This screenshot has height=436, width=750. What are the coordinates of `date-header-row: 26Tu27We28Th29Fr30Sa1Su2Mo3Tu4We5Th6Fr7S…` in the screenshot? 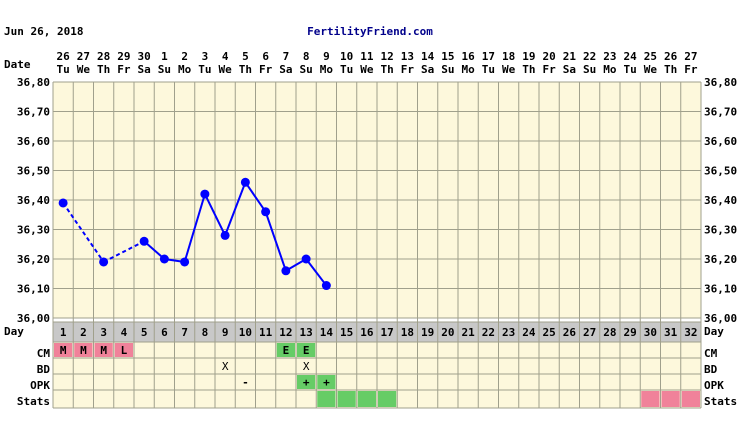 It's located at (377, 63).